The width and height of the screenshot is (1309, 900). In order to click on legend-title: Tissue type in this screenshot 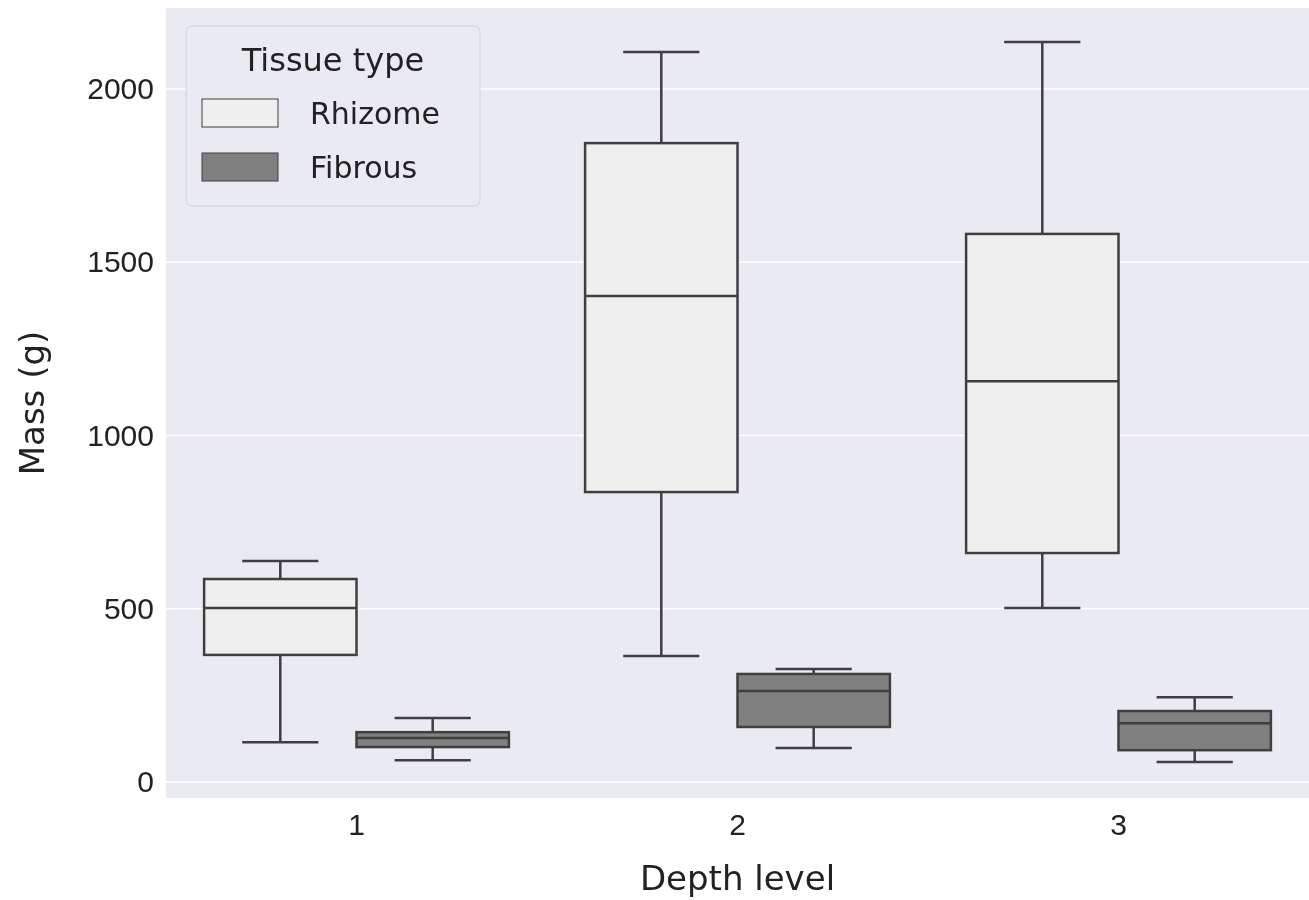, I will do `click(332, 60)`.